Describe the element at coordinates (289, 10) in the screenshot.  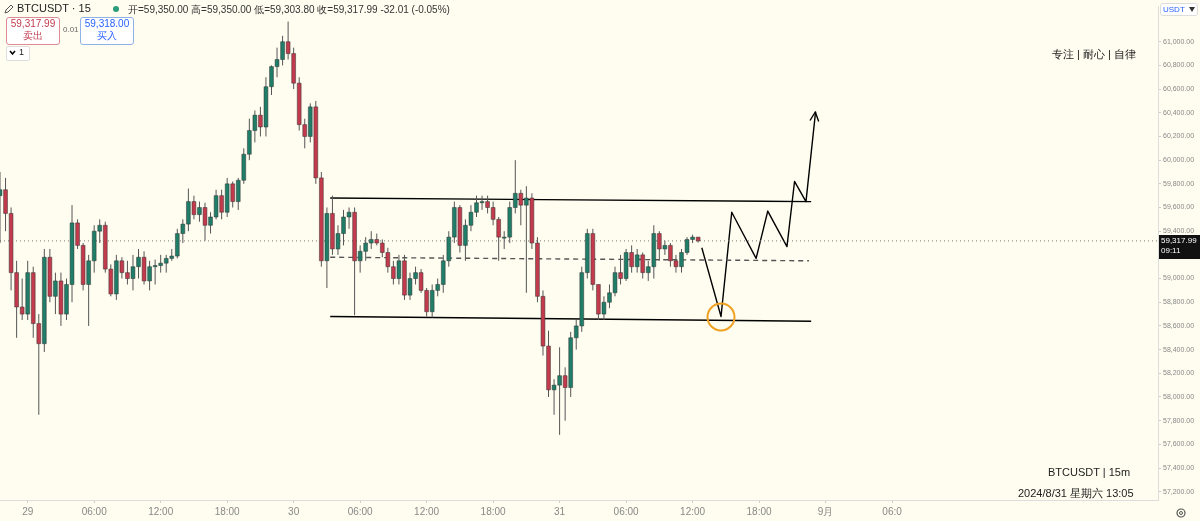
I see `chart-subtitle: 开=59,350.00 高=59,350.00 低=59,303.80 收=59,317.99 -32.01 (-0.05%)` at that location.